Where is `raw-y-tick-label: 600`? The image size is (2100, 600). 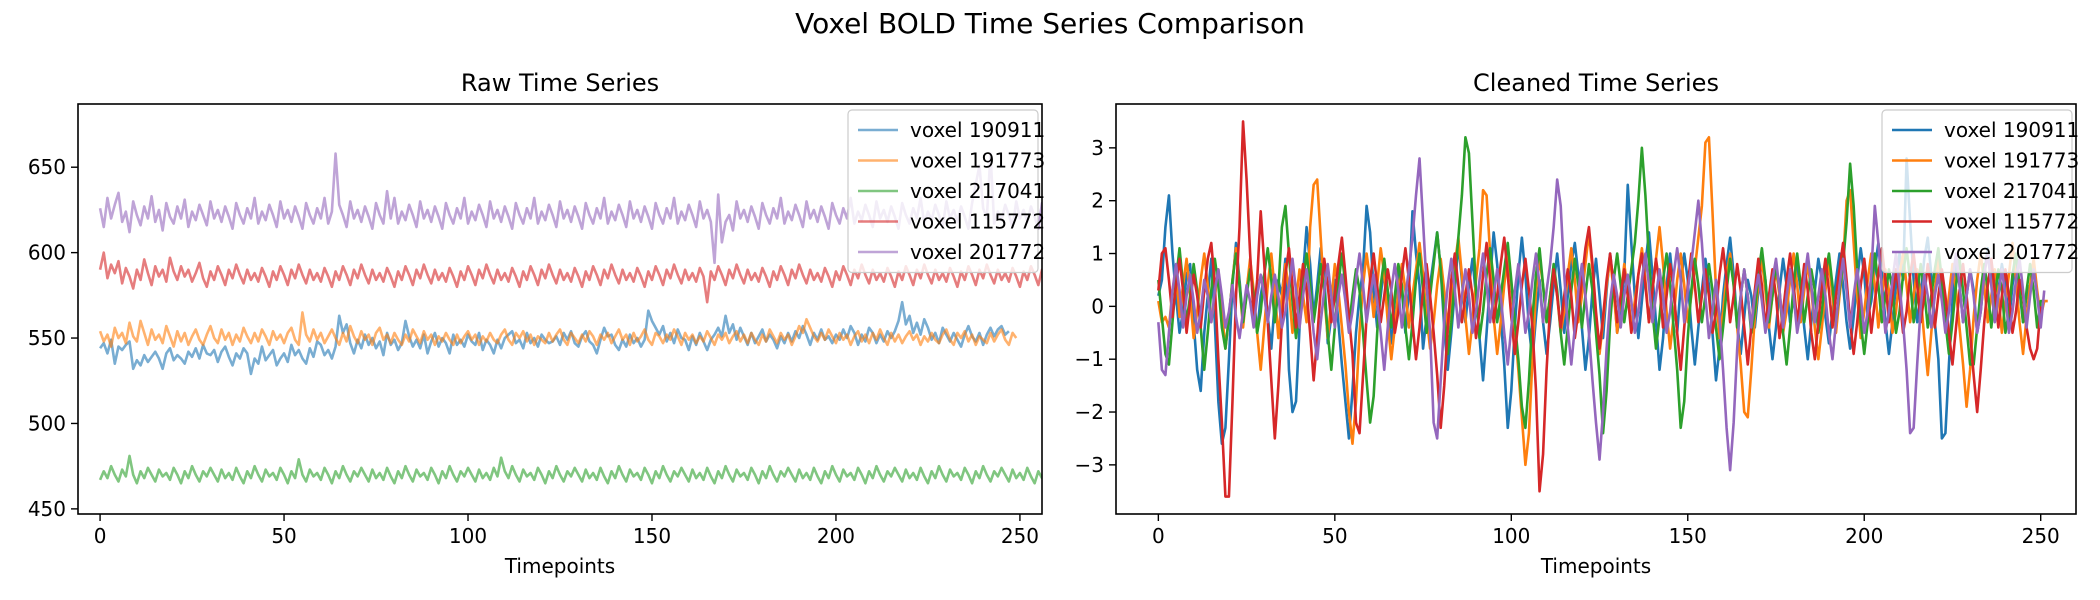 raw-y-tick-label: 600 is located at coordinates (47, 253).